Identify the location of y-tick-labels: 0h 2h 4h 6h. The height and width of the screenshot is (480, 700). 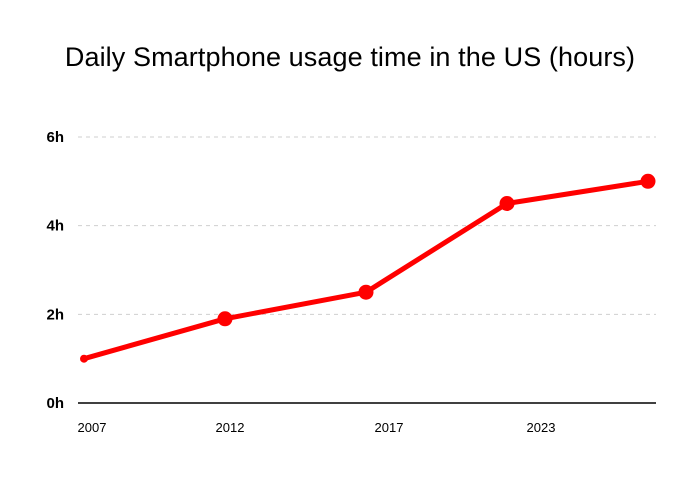
(55, 270).